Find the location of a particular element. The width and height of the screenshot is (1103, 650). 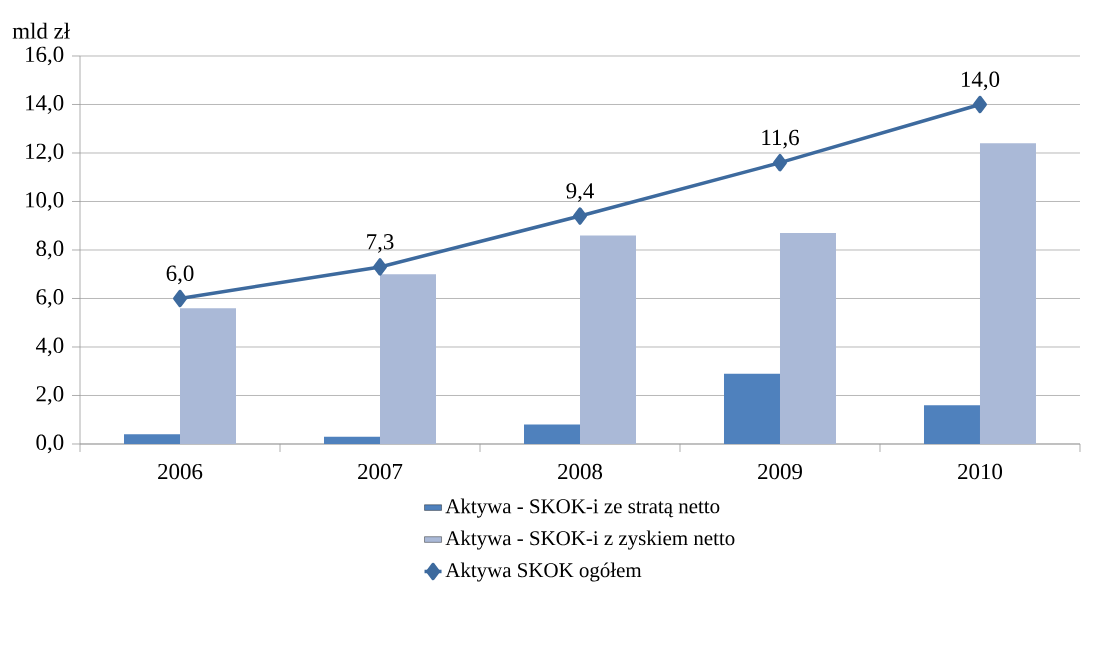

data-label: 6,0 is located at coordinates (180, 275).